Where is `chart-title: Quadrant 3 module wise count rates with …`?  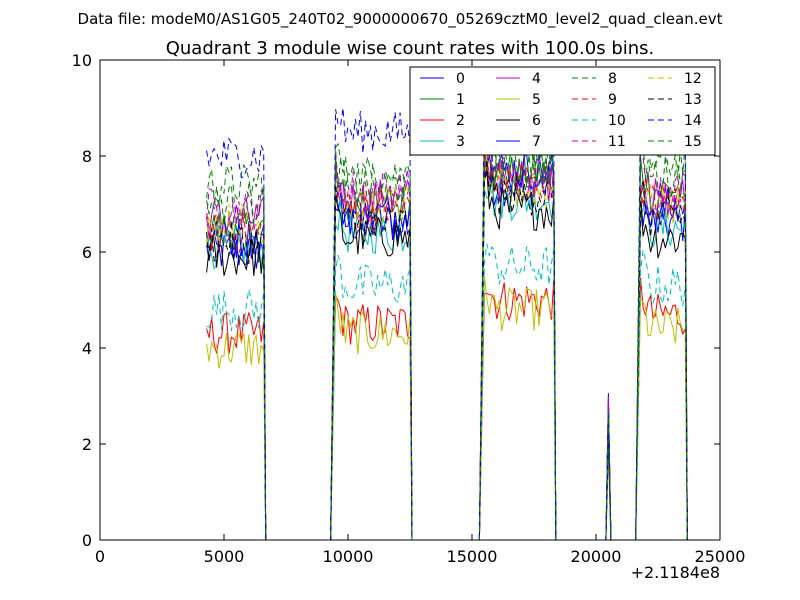 chart-title: Quadrant 3 module wise count rates with … is located at coordinates (410, 48).